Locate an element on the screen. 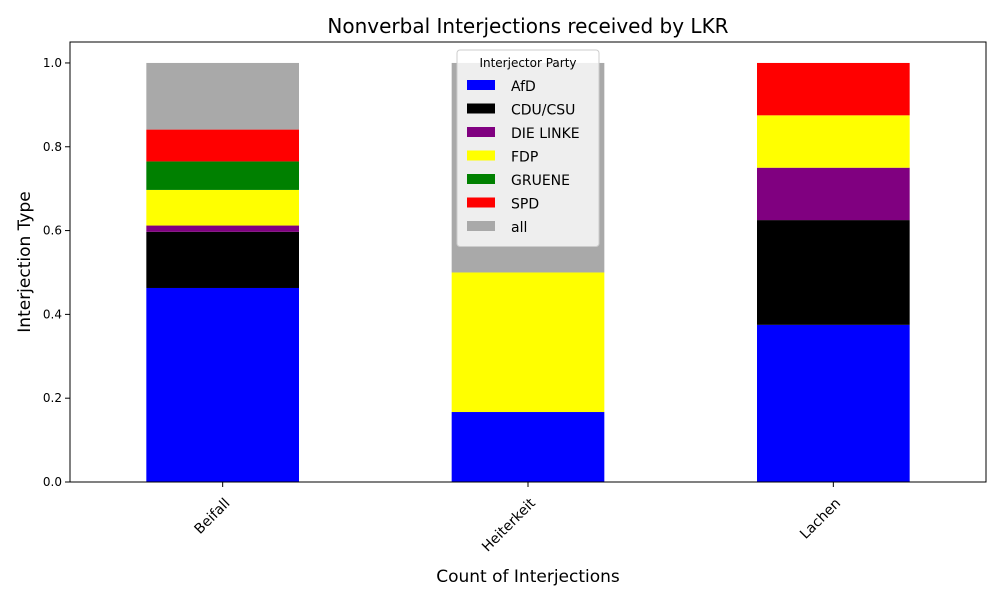 This screenshot has width=1000, height=604. bar-segment-heiterkeit-afd is located at coordinates (528, 447).